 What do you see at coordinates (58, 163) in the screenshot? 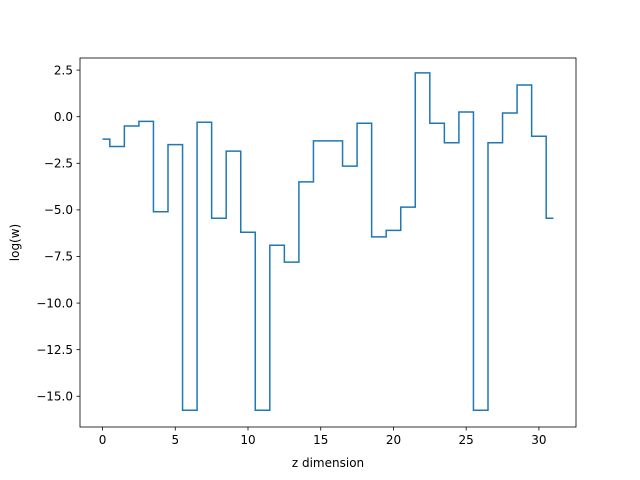
I see `y-tick-label: −2.5` at bounding box center [58, 163].